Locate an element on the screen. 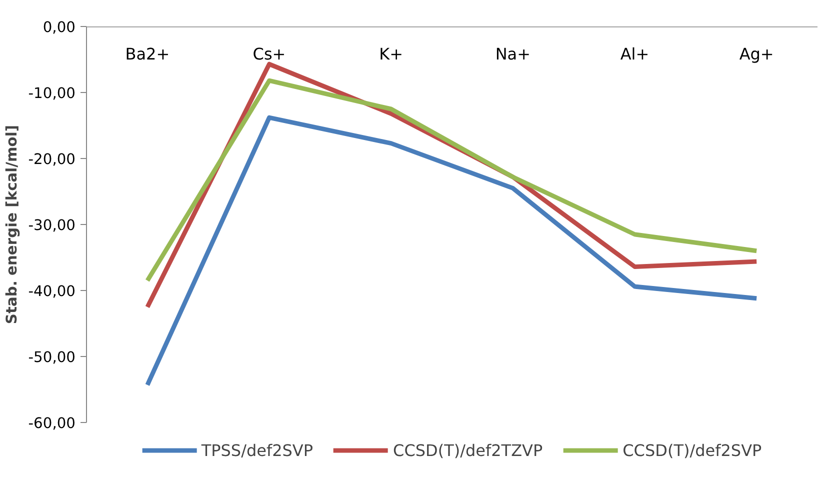 The height and width of the screenshot is (477, 827). legend-label: CCSD(T)/def2SVP is located at coordinates (692, 450).